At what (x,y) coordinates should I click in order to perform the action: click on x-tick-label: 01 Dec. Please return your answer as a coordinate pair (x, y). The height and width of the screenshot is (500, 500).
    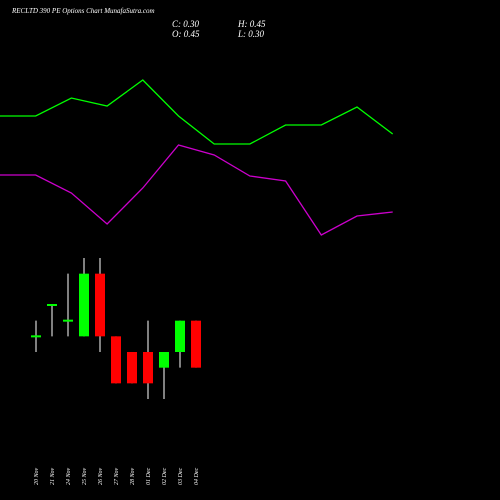
    Looking at the image, I should click on (149, 476).